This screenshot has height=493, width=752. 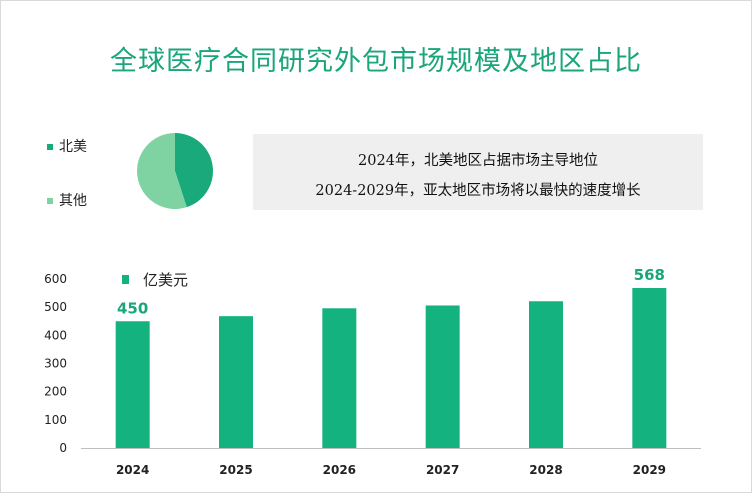 I want to click on data-label: 568, so click(x=649, y=275).